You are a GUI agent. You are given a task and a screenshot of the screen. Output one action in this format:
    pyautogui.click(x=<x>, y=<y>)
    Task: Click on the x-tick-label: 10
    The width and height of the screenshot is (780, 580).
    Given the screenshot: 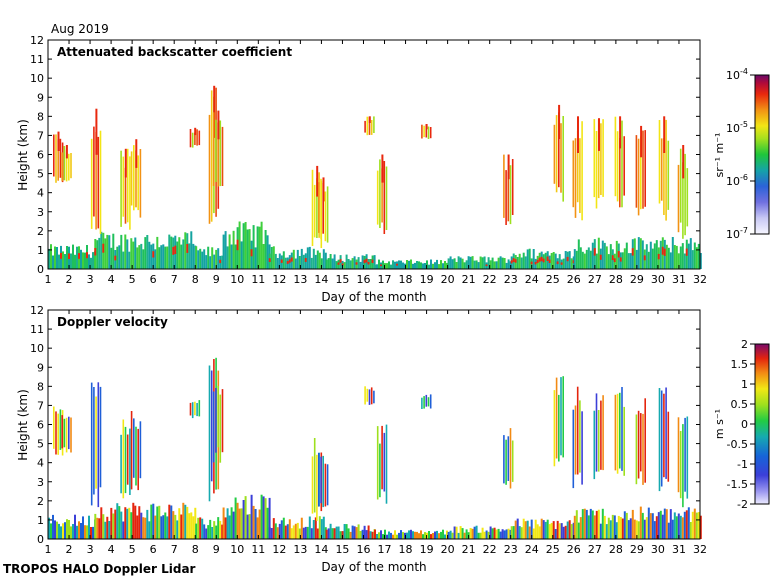 What is the action you would take?
    pyautogui.click(x=237, y=279)
    